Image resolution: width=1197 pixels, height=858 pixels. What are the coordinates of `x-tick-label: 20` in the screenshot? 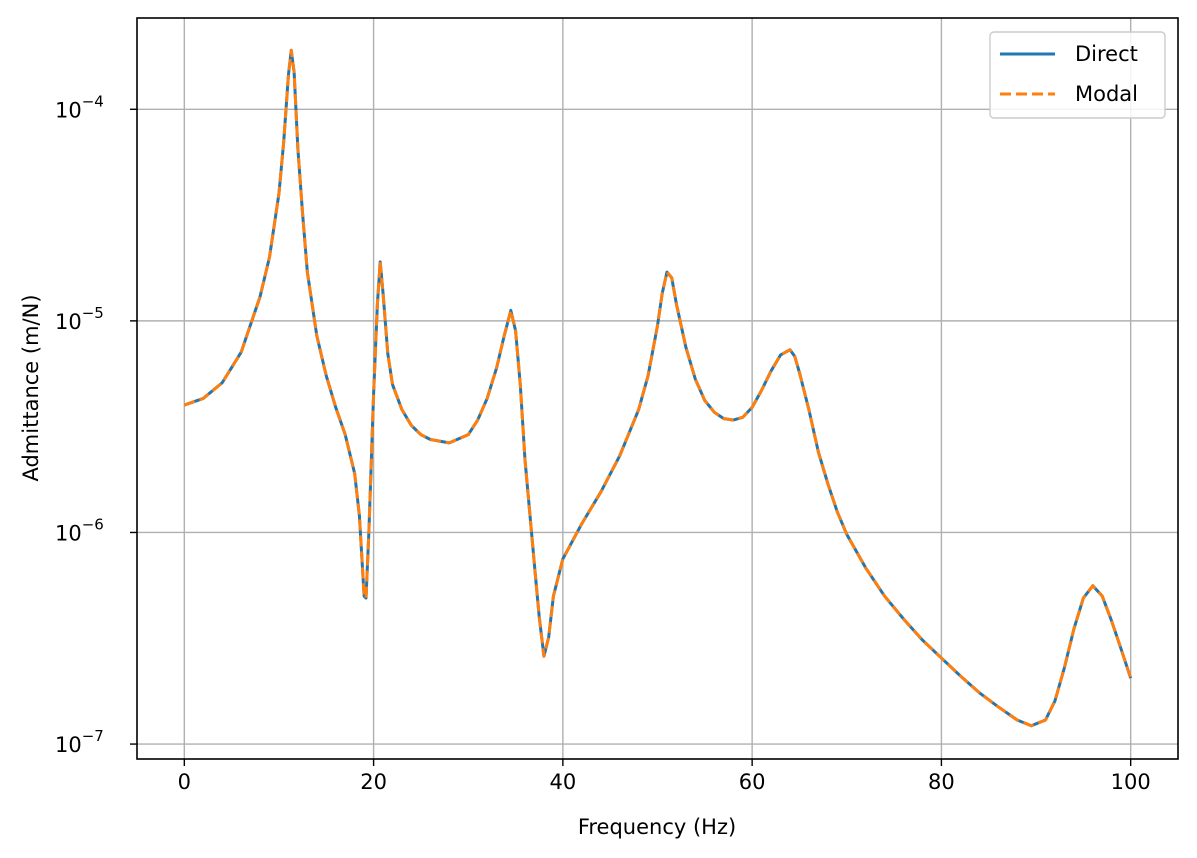 It's located at (373, 782).